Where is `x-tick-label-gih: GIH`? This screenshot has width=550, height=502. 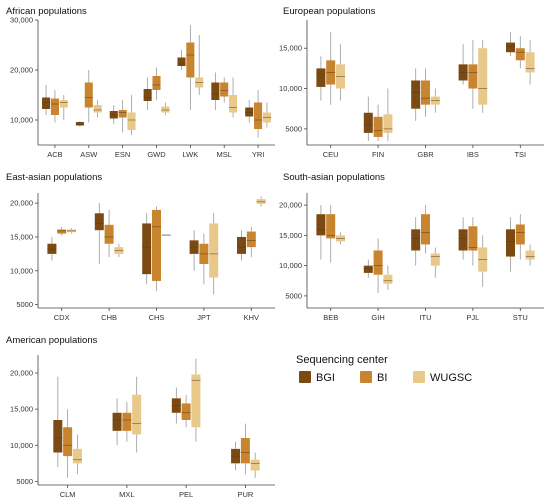 x-tick-label-gih: GIH is located at coordinates (377, 317).